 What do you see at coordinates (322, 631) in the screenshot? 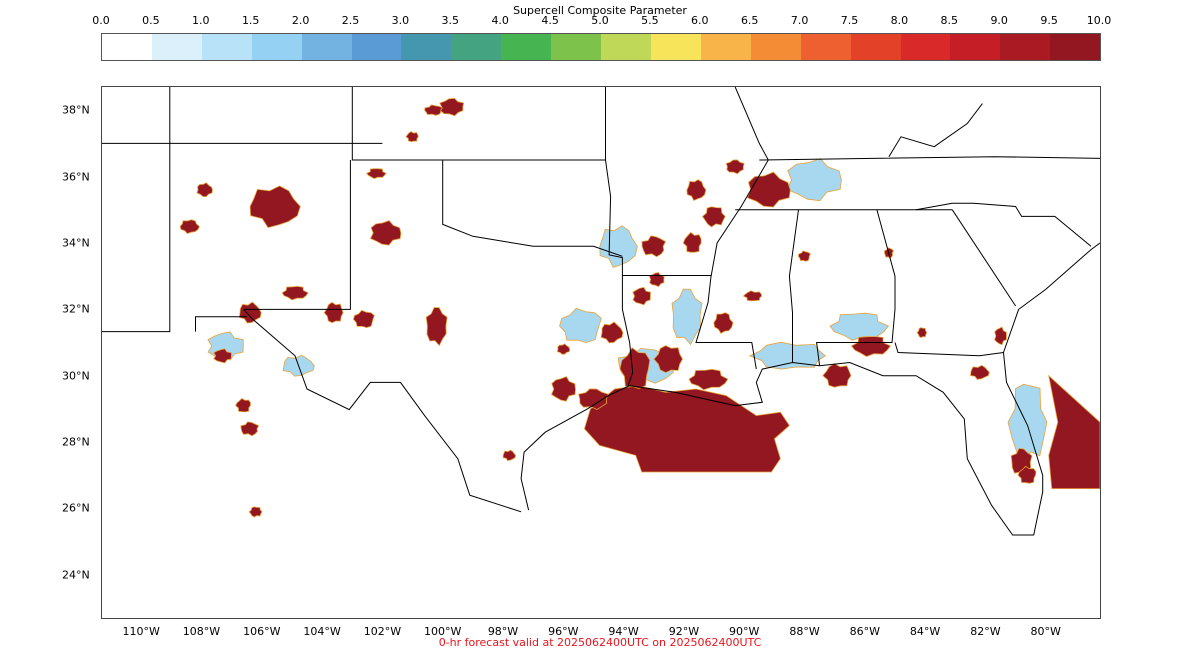
I see `longitude-label: 104°W` at bounding box center [322, 631].